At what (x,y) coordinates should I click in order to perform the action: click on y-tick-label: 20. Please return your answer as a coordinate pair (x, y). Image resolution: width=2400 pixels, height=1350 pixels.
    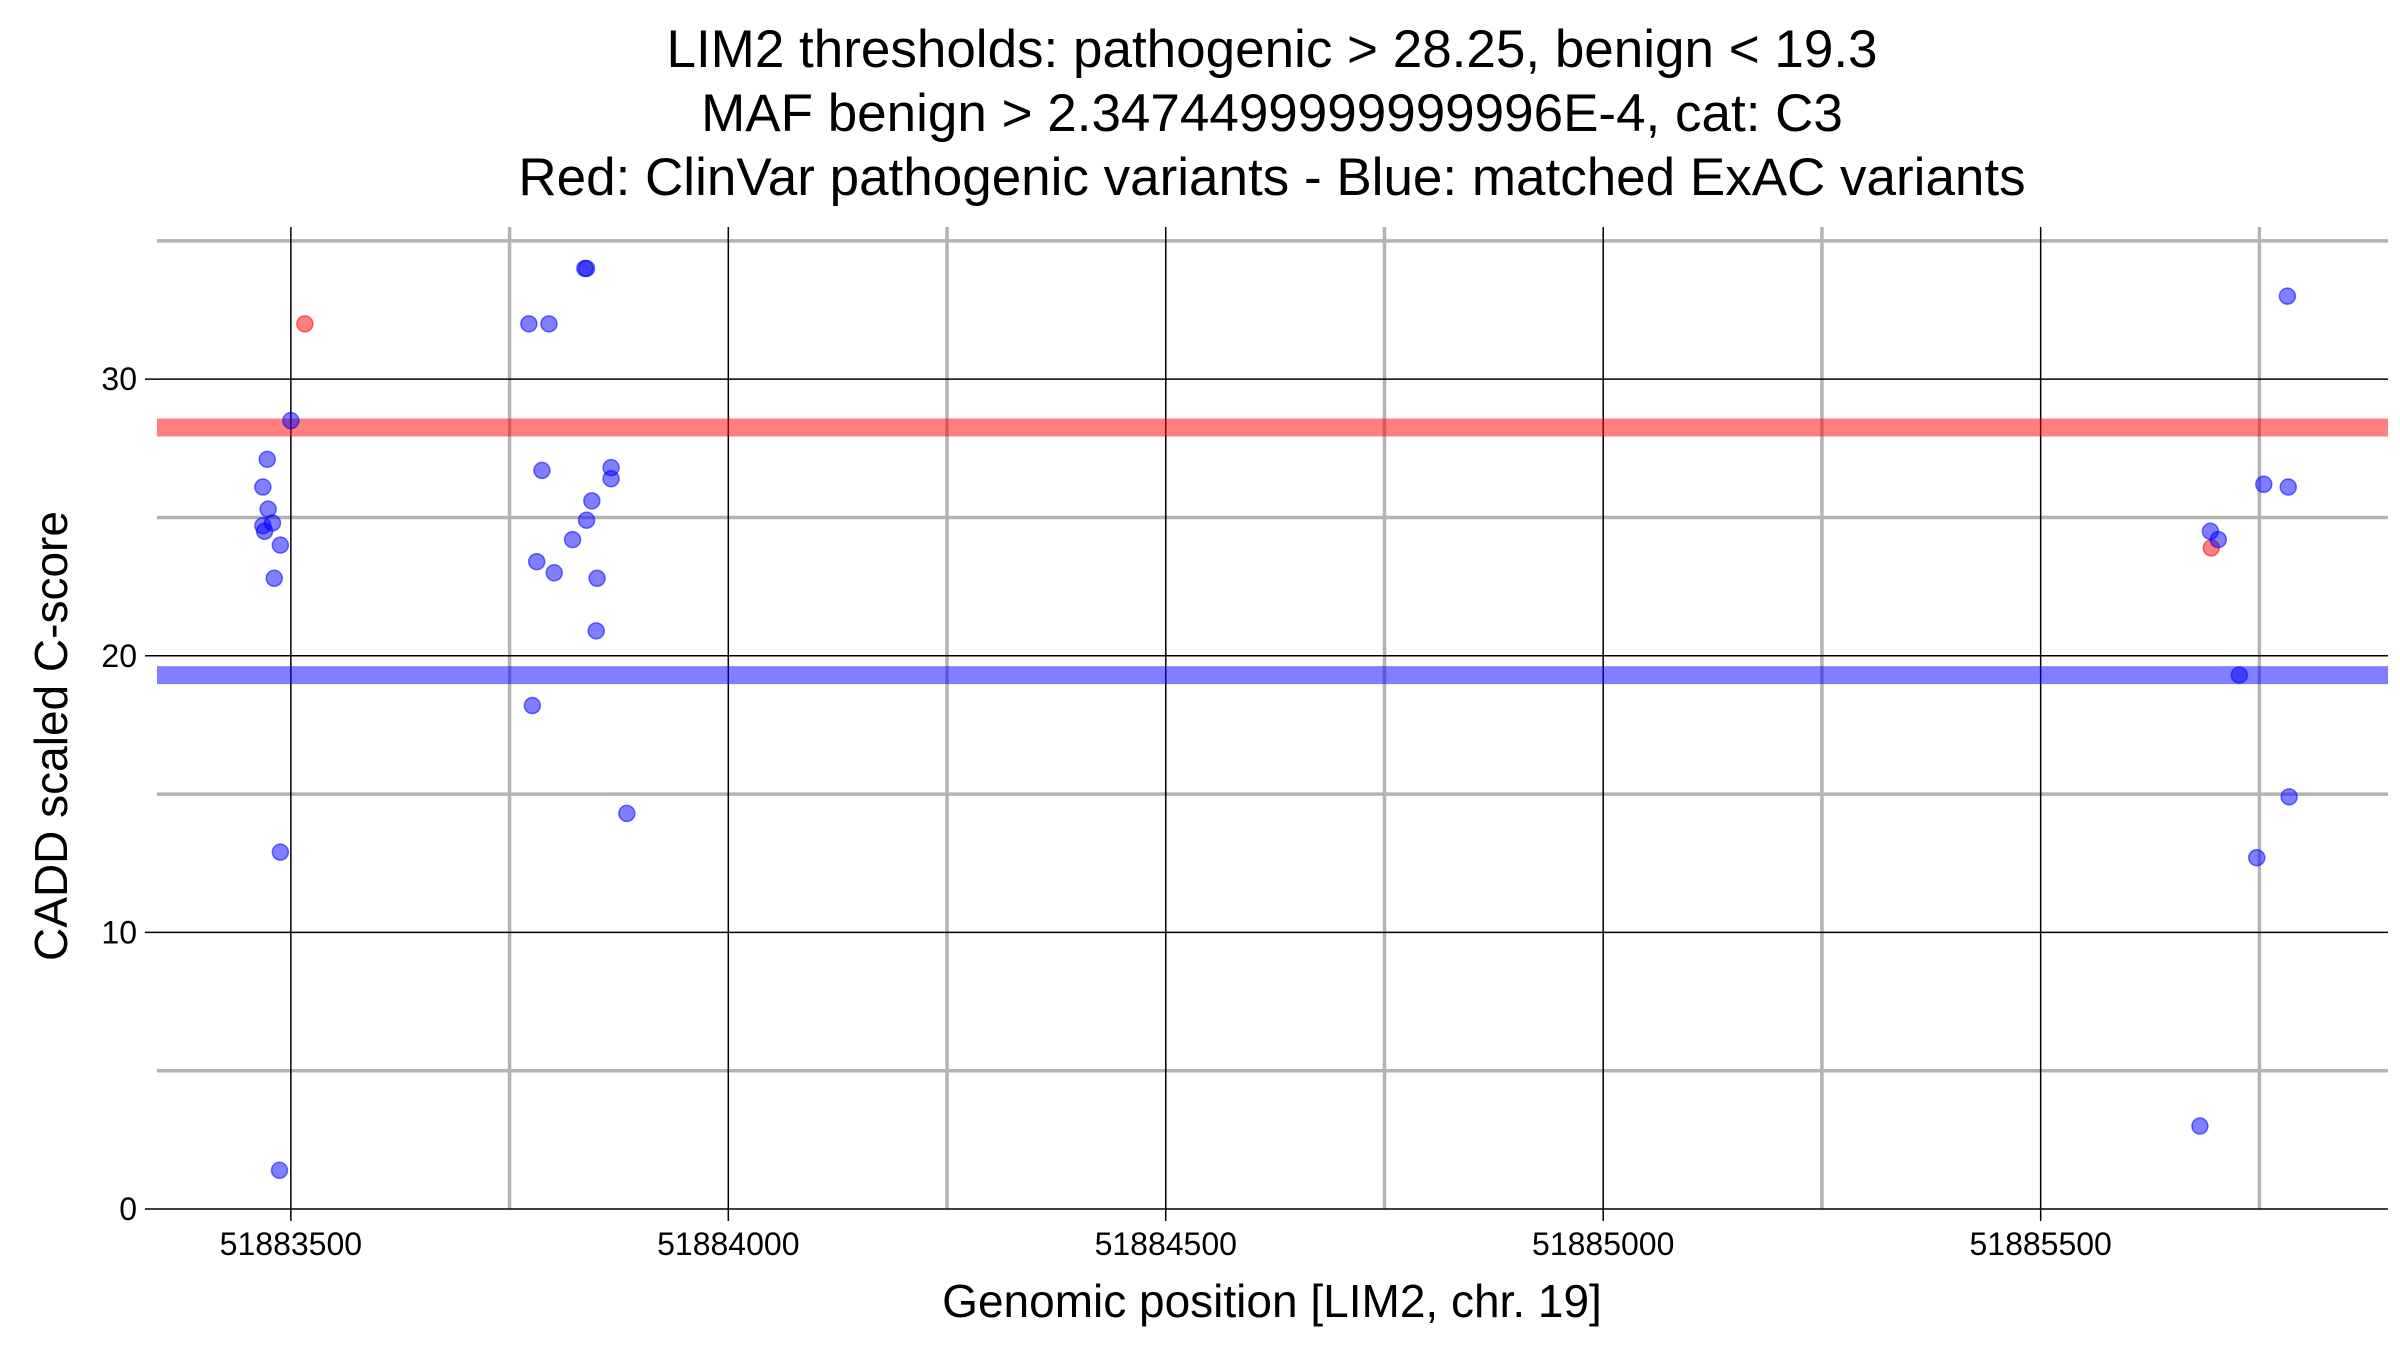
    Looking at the image, I should click on (119, 656).